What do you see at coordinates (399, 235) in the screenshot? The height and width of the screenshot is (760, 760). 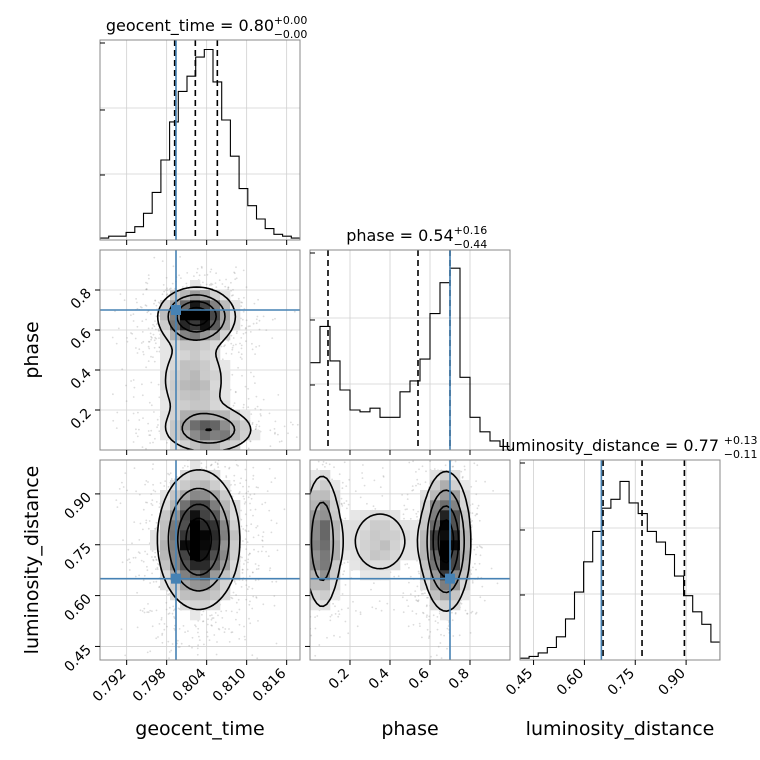 I see `title-phase: phase = 0.54` at bounding box center [399, 235].